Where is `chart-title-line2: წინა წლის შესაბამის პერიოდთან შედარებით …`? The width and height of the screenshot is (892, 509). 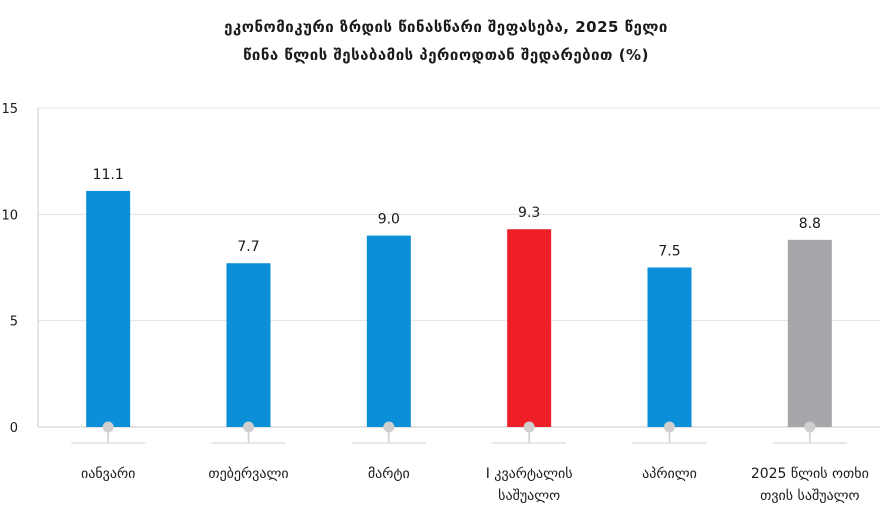
chart-title-line2: წინა წლის შესაბამის პერიოდთან შედარებით … is located at coordinates (446, 55).